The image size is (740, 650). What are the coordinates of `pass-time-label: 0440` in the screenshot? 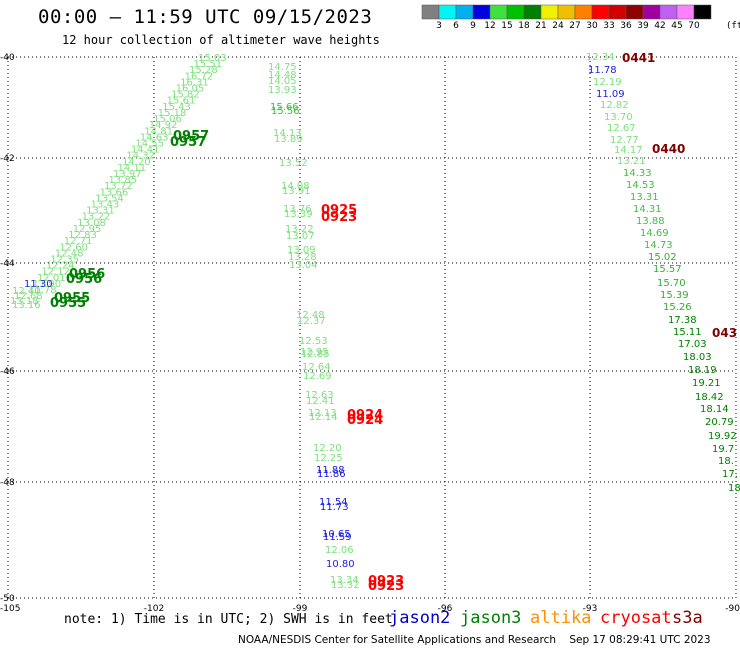 It's located at (668, 149).